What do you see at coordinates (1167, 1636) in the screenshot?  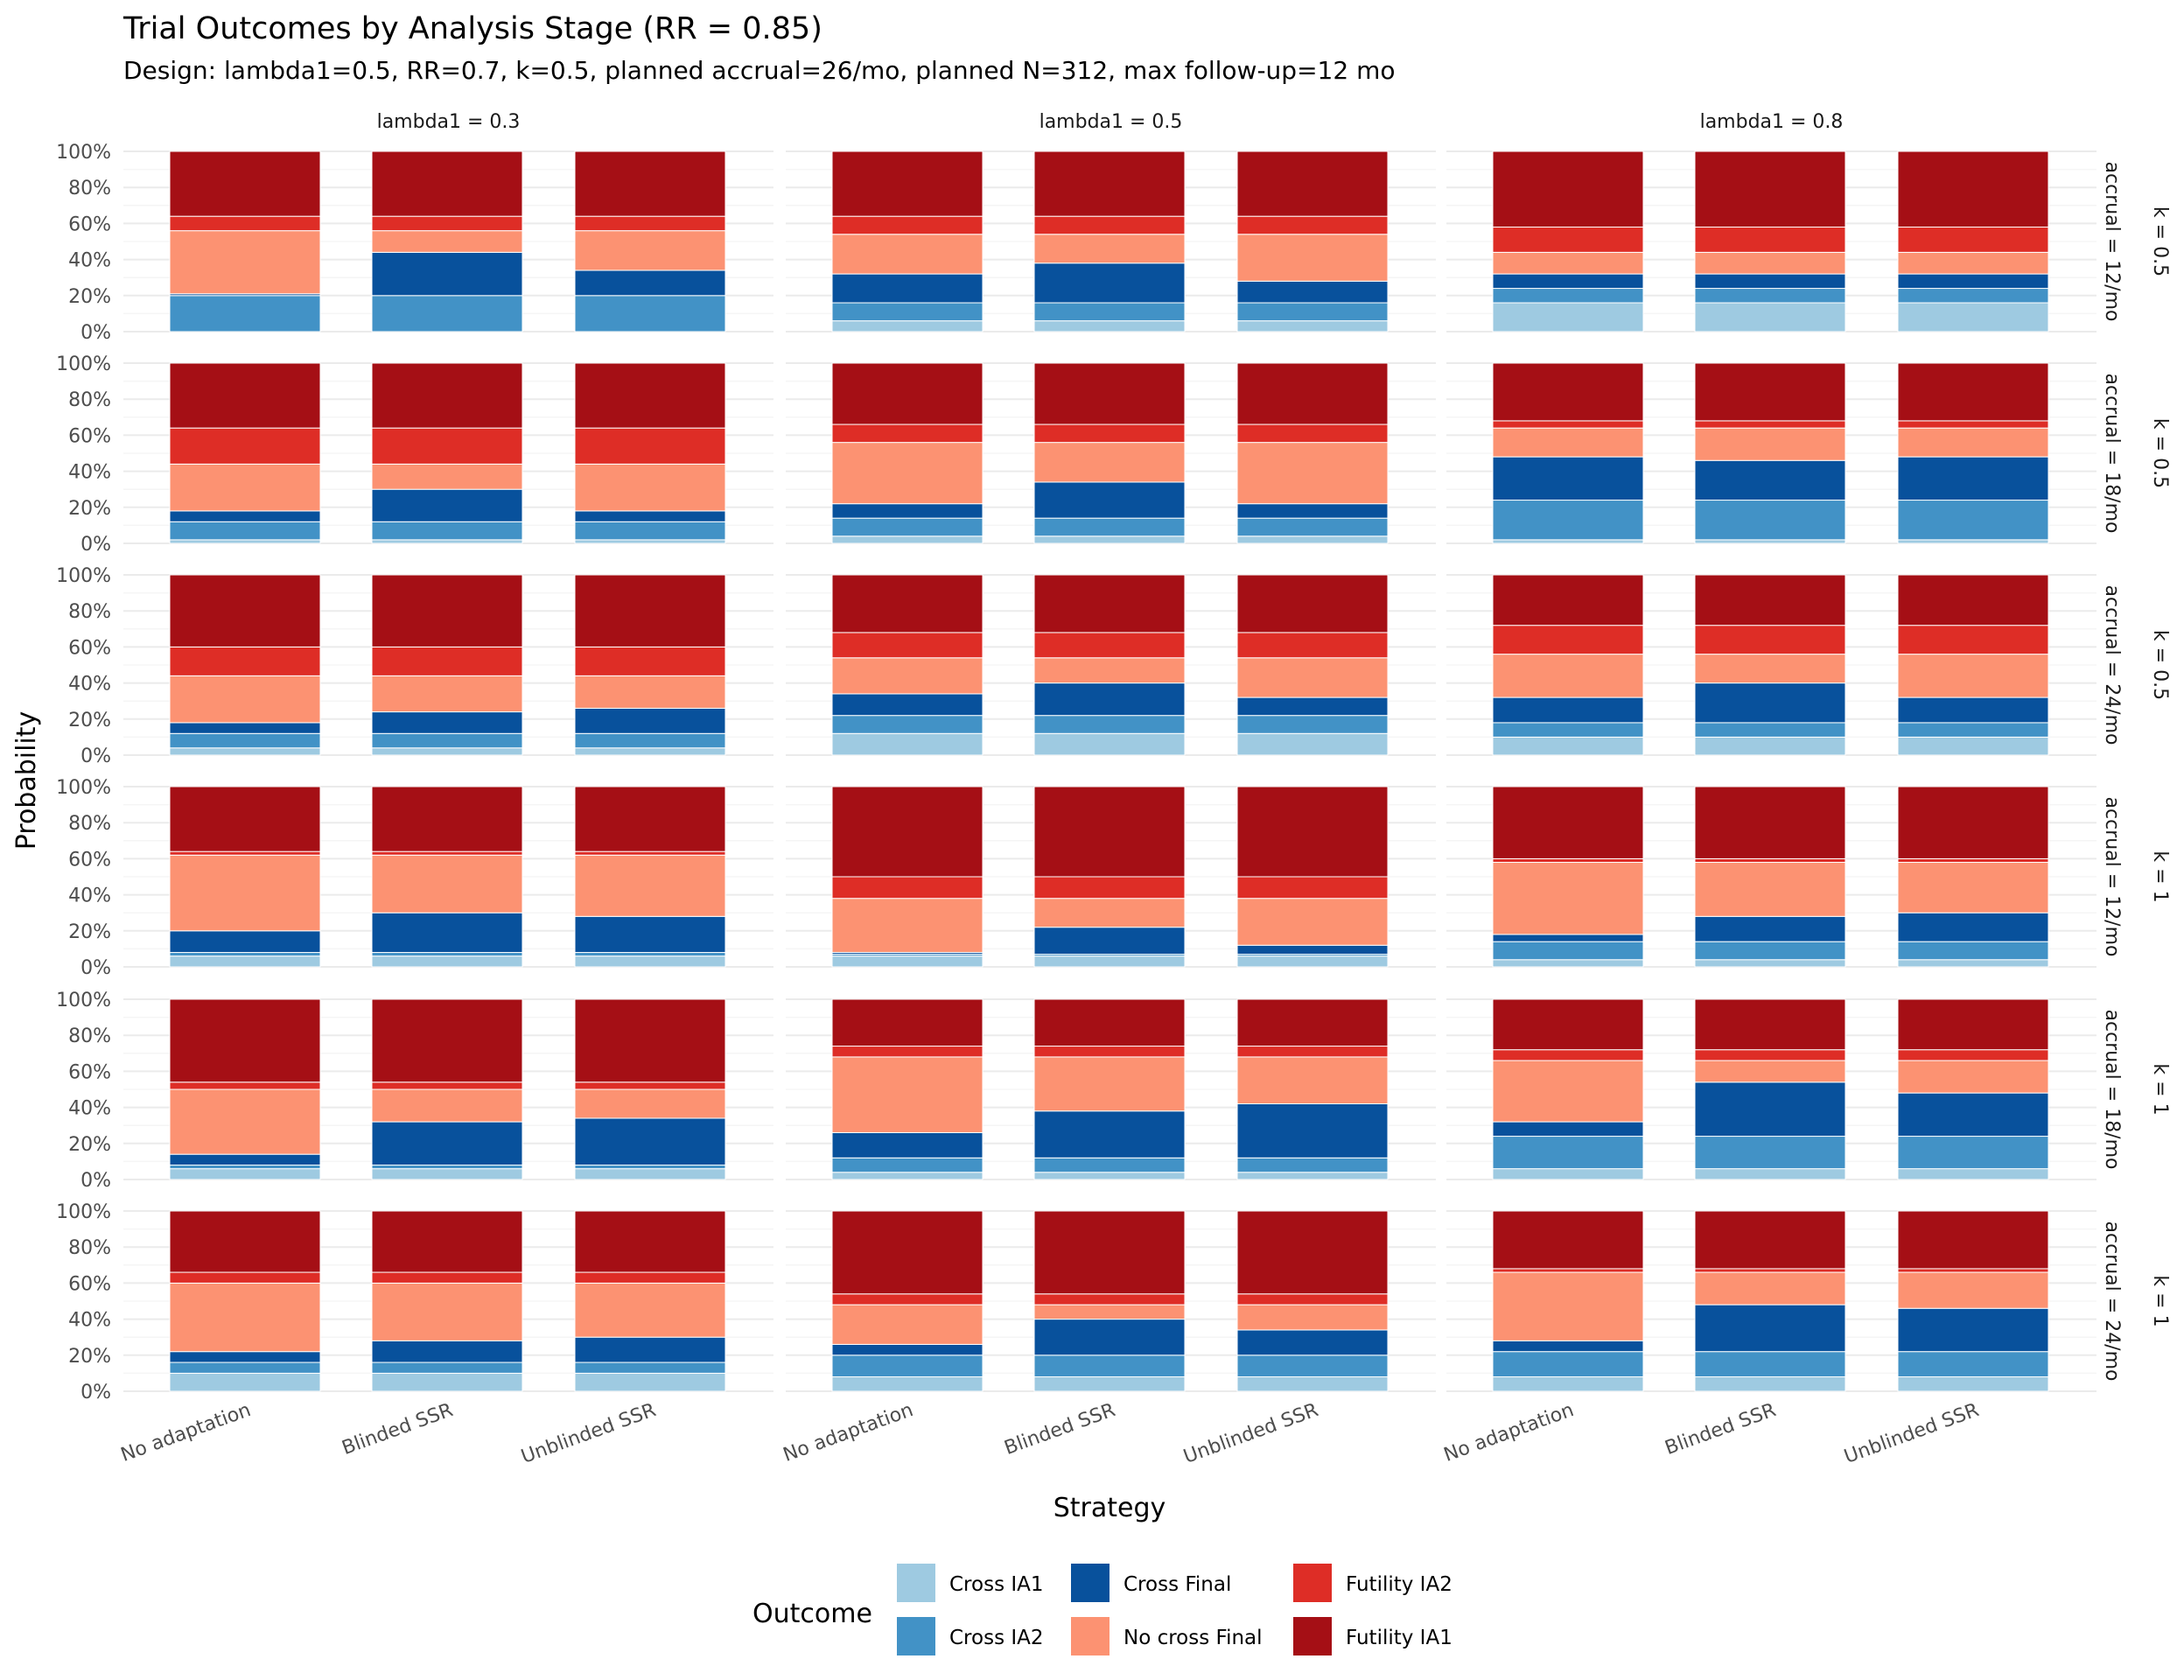 I see `legend-item: No cross Final` at bounding box center [1167, 1636].